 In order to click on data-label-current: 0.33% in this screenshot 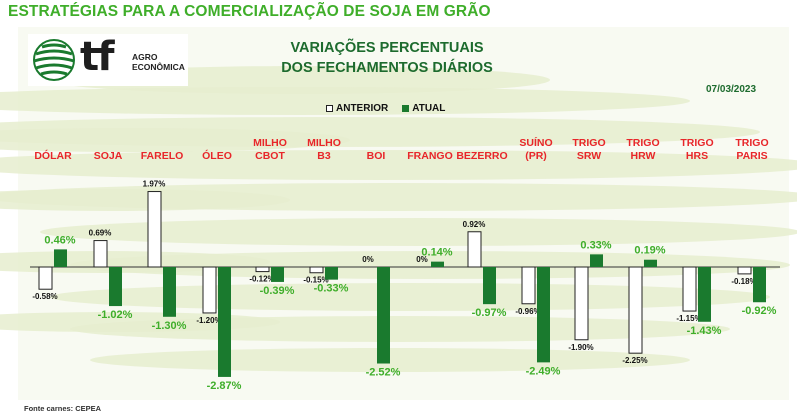, I will do `click(595, 245)`.